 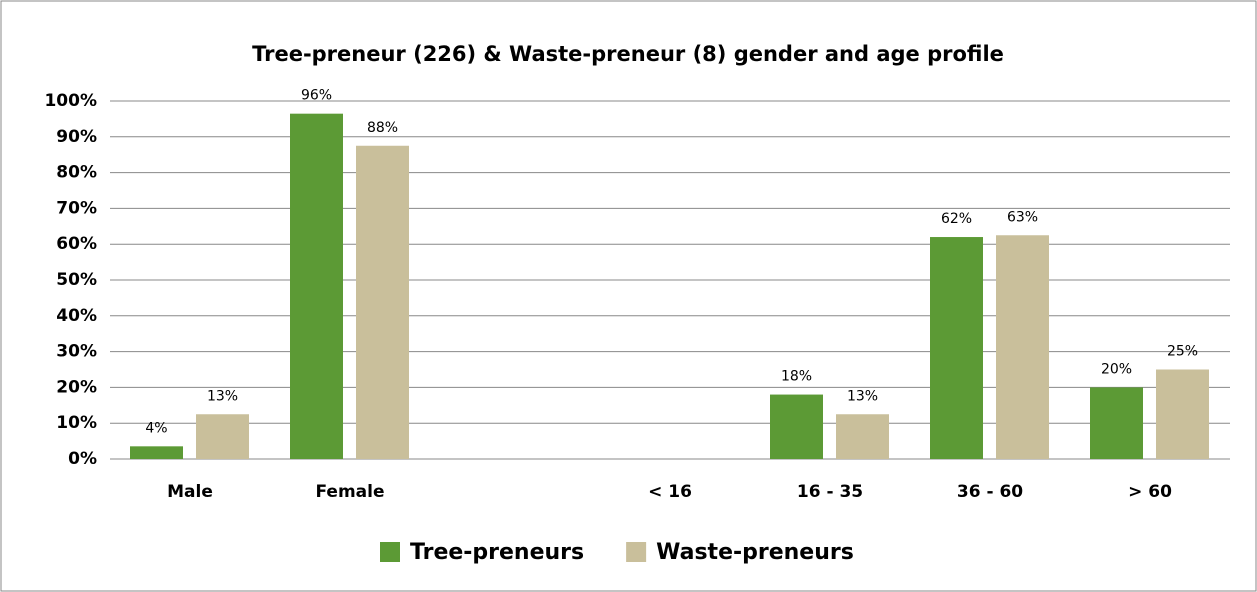 I want to click on y-tick-label: 50%, so click(x=76, y=280).